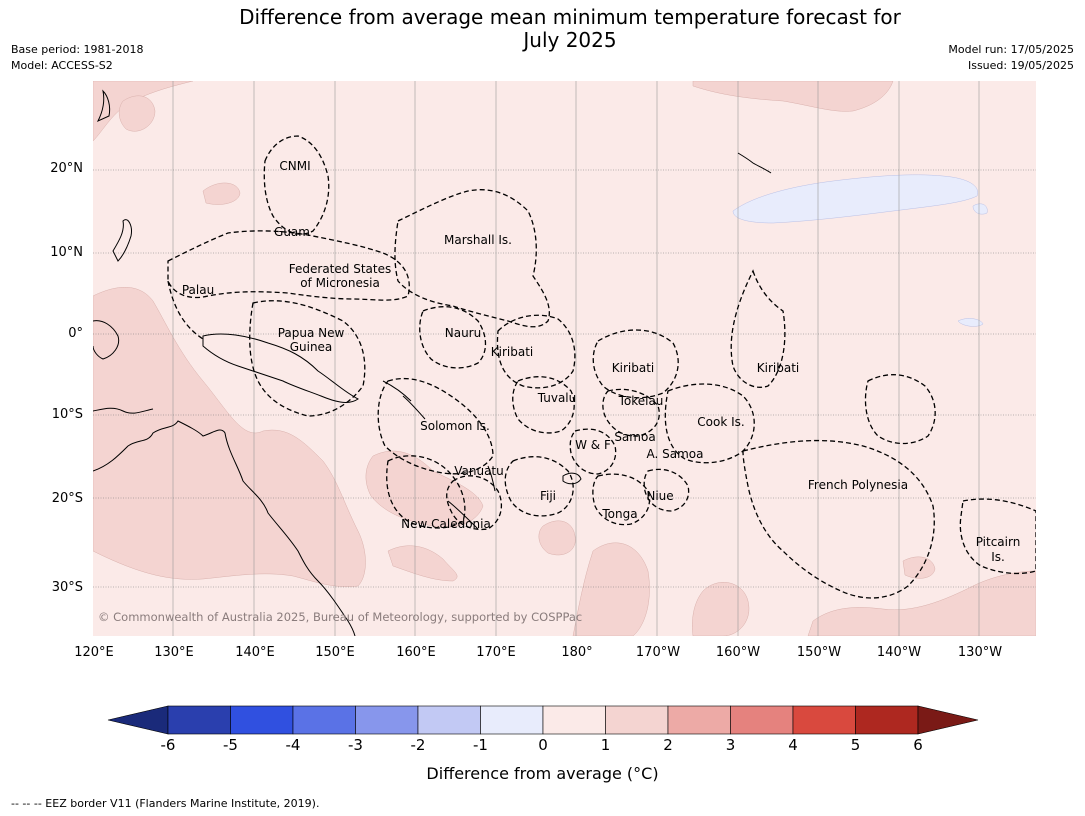 This screenshot has height=816, width=1085. What do you see at coordinates (75, 333) in the screenshot?
I see `lat-label-0: 0°` at bounding box center [75, 333].